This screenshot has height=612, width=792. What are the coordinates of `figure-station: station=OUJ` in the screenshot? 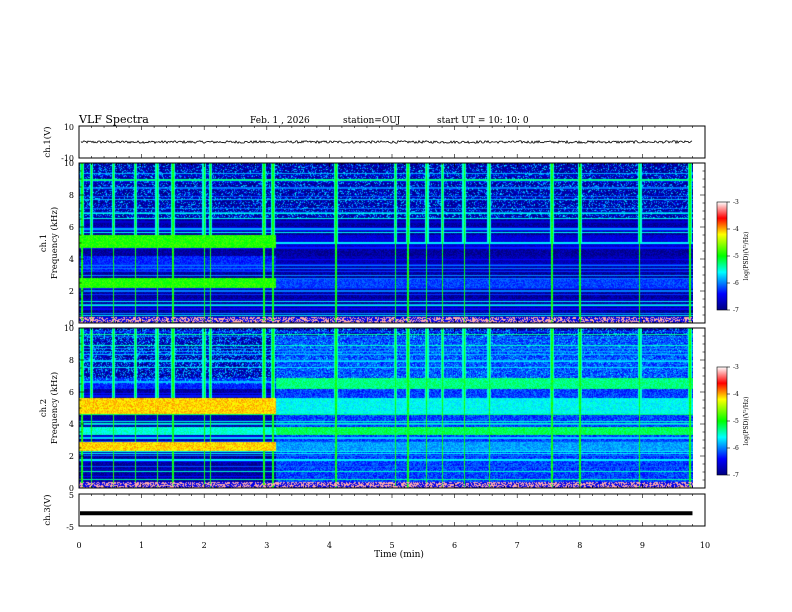 It's located at (372, 121).